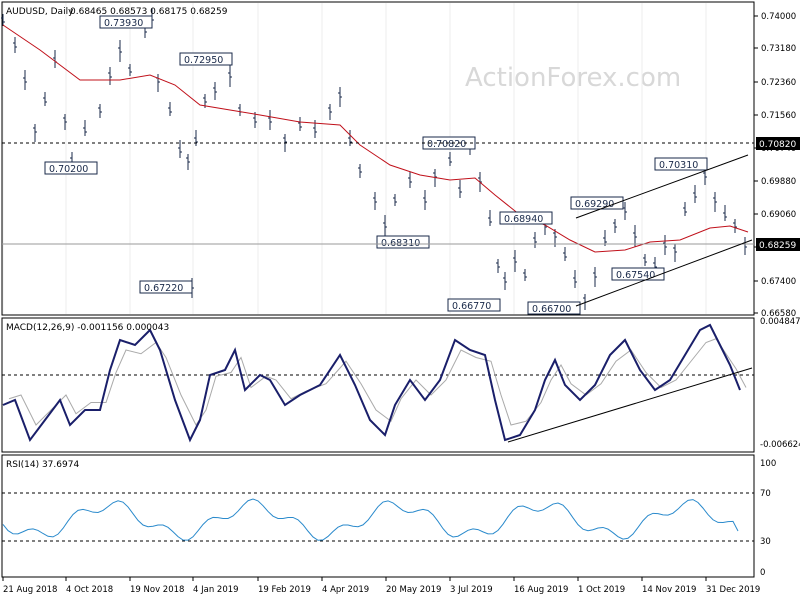 The width and height of the screenshot is (800, 604). What do you see at coordinates (30, 590) in the screenshot?
I see `date-tick-label: 21 Aug 2018` at bounding box center [30, 590].